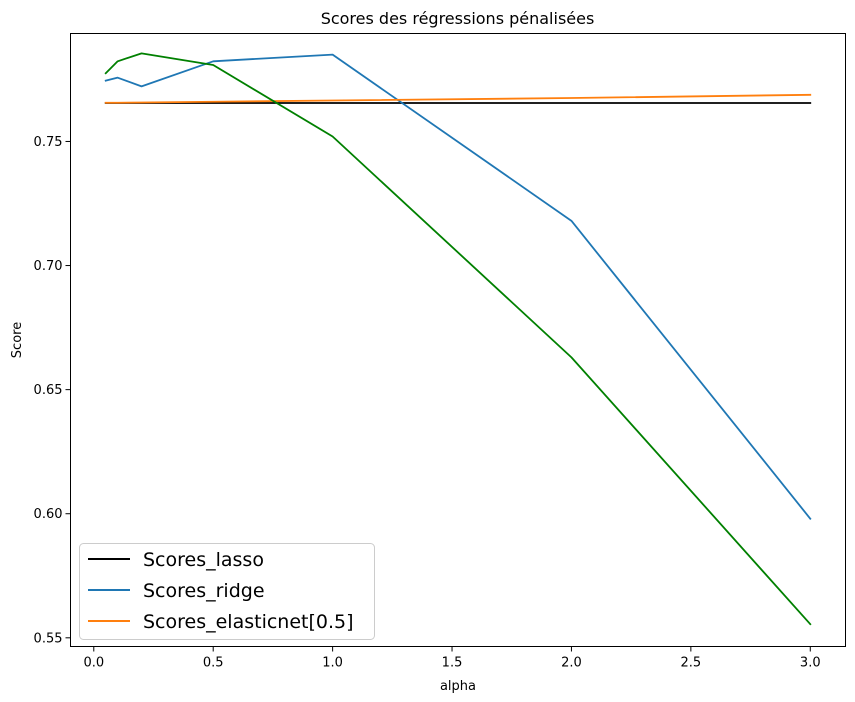 The height and width of the screenshot is (702, 855). I want to click on x-tick-label: 0.0, so click(93, 663).